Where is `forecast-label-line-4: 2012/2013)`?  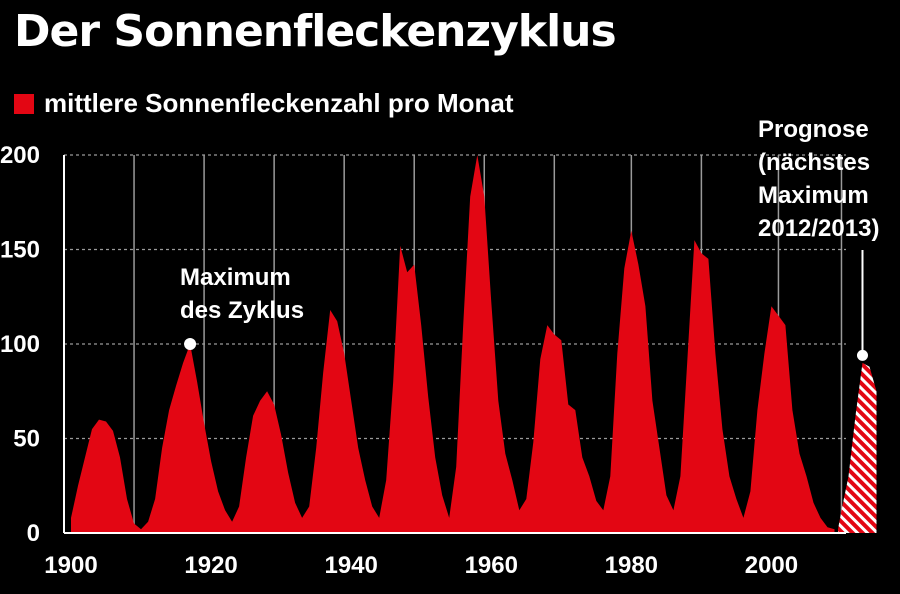
forecast-label-line-4: 2012/2013) is located at coordinates (818, 228).